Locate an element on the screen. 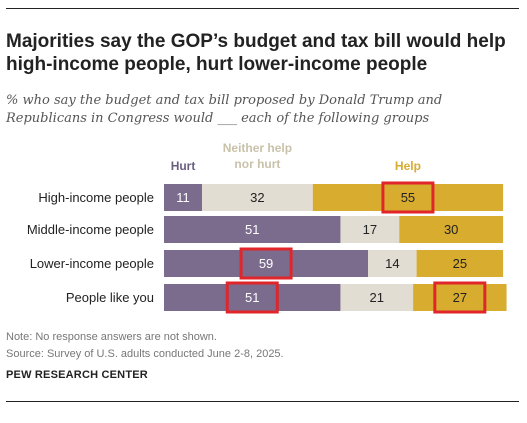 This screenshot has height=423, width=527. category-label: Lower-income people is located at coordinates (92, 263).